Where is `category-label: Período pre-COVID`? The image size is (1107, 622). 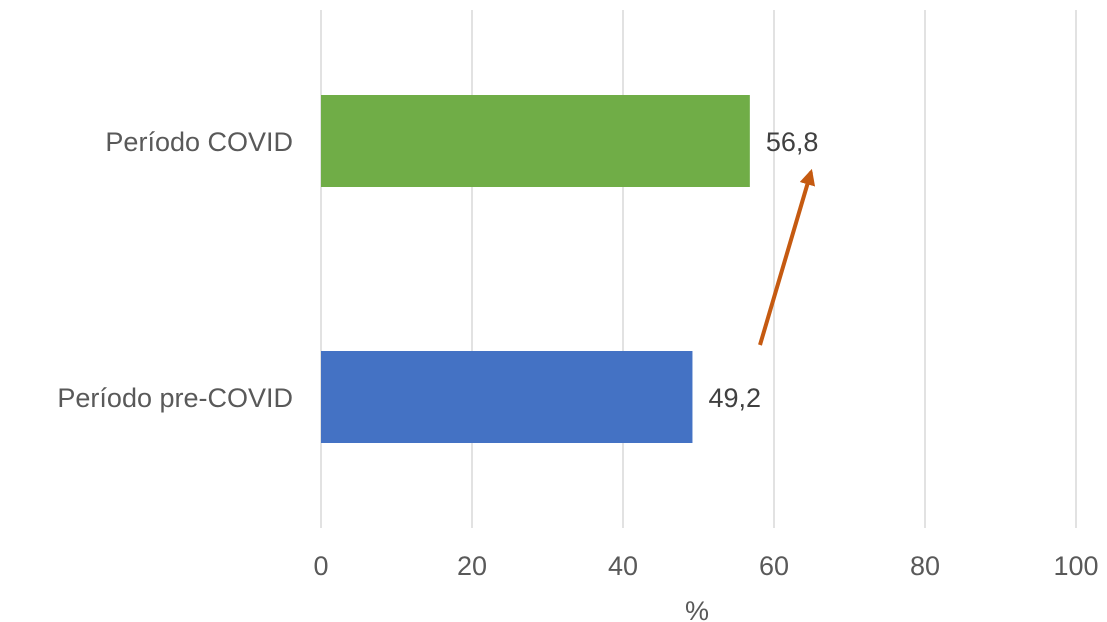 category-label: Período pre-COVID is located at coordinates (175, 398).